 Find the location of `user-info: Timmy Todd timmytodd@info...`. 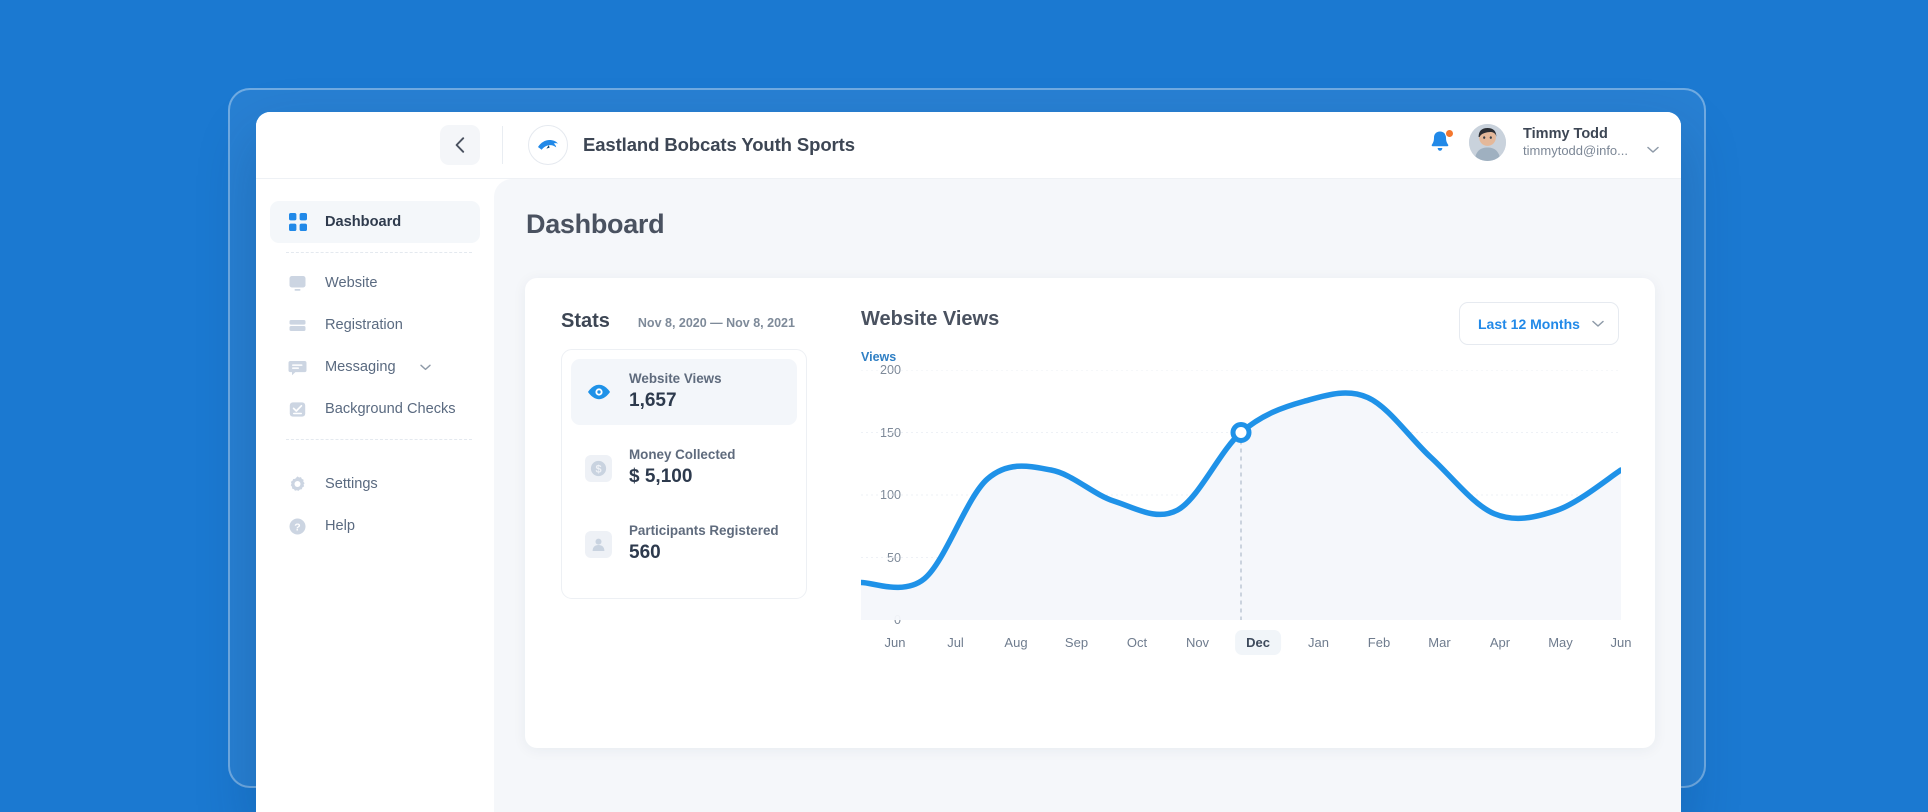

user-info: Timmy Todd timmytodd@info... is located at coordinates (1575, 142).